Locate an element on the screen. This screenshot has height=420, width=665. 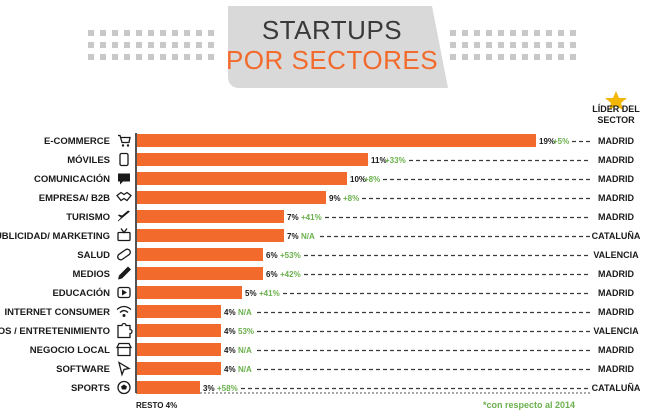
category-label: E-COMMERCE is located at coordinates (77, 141).